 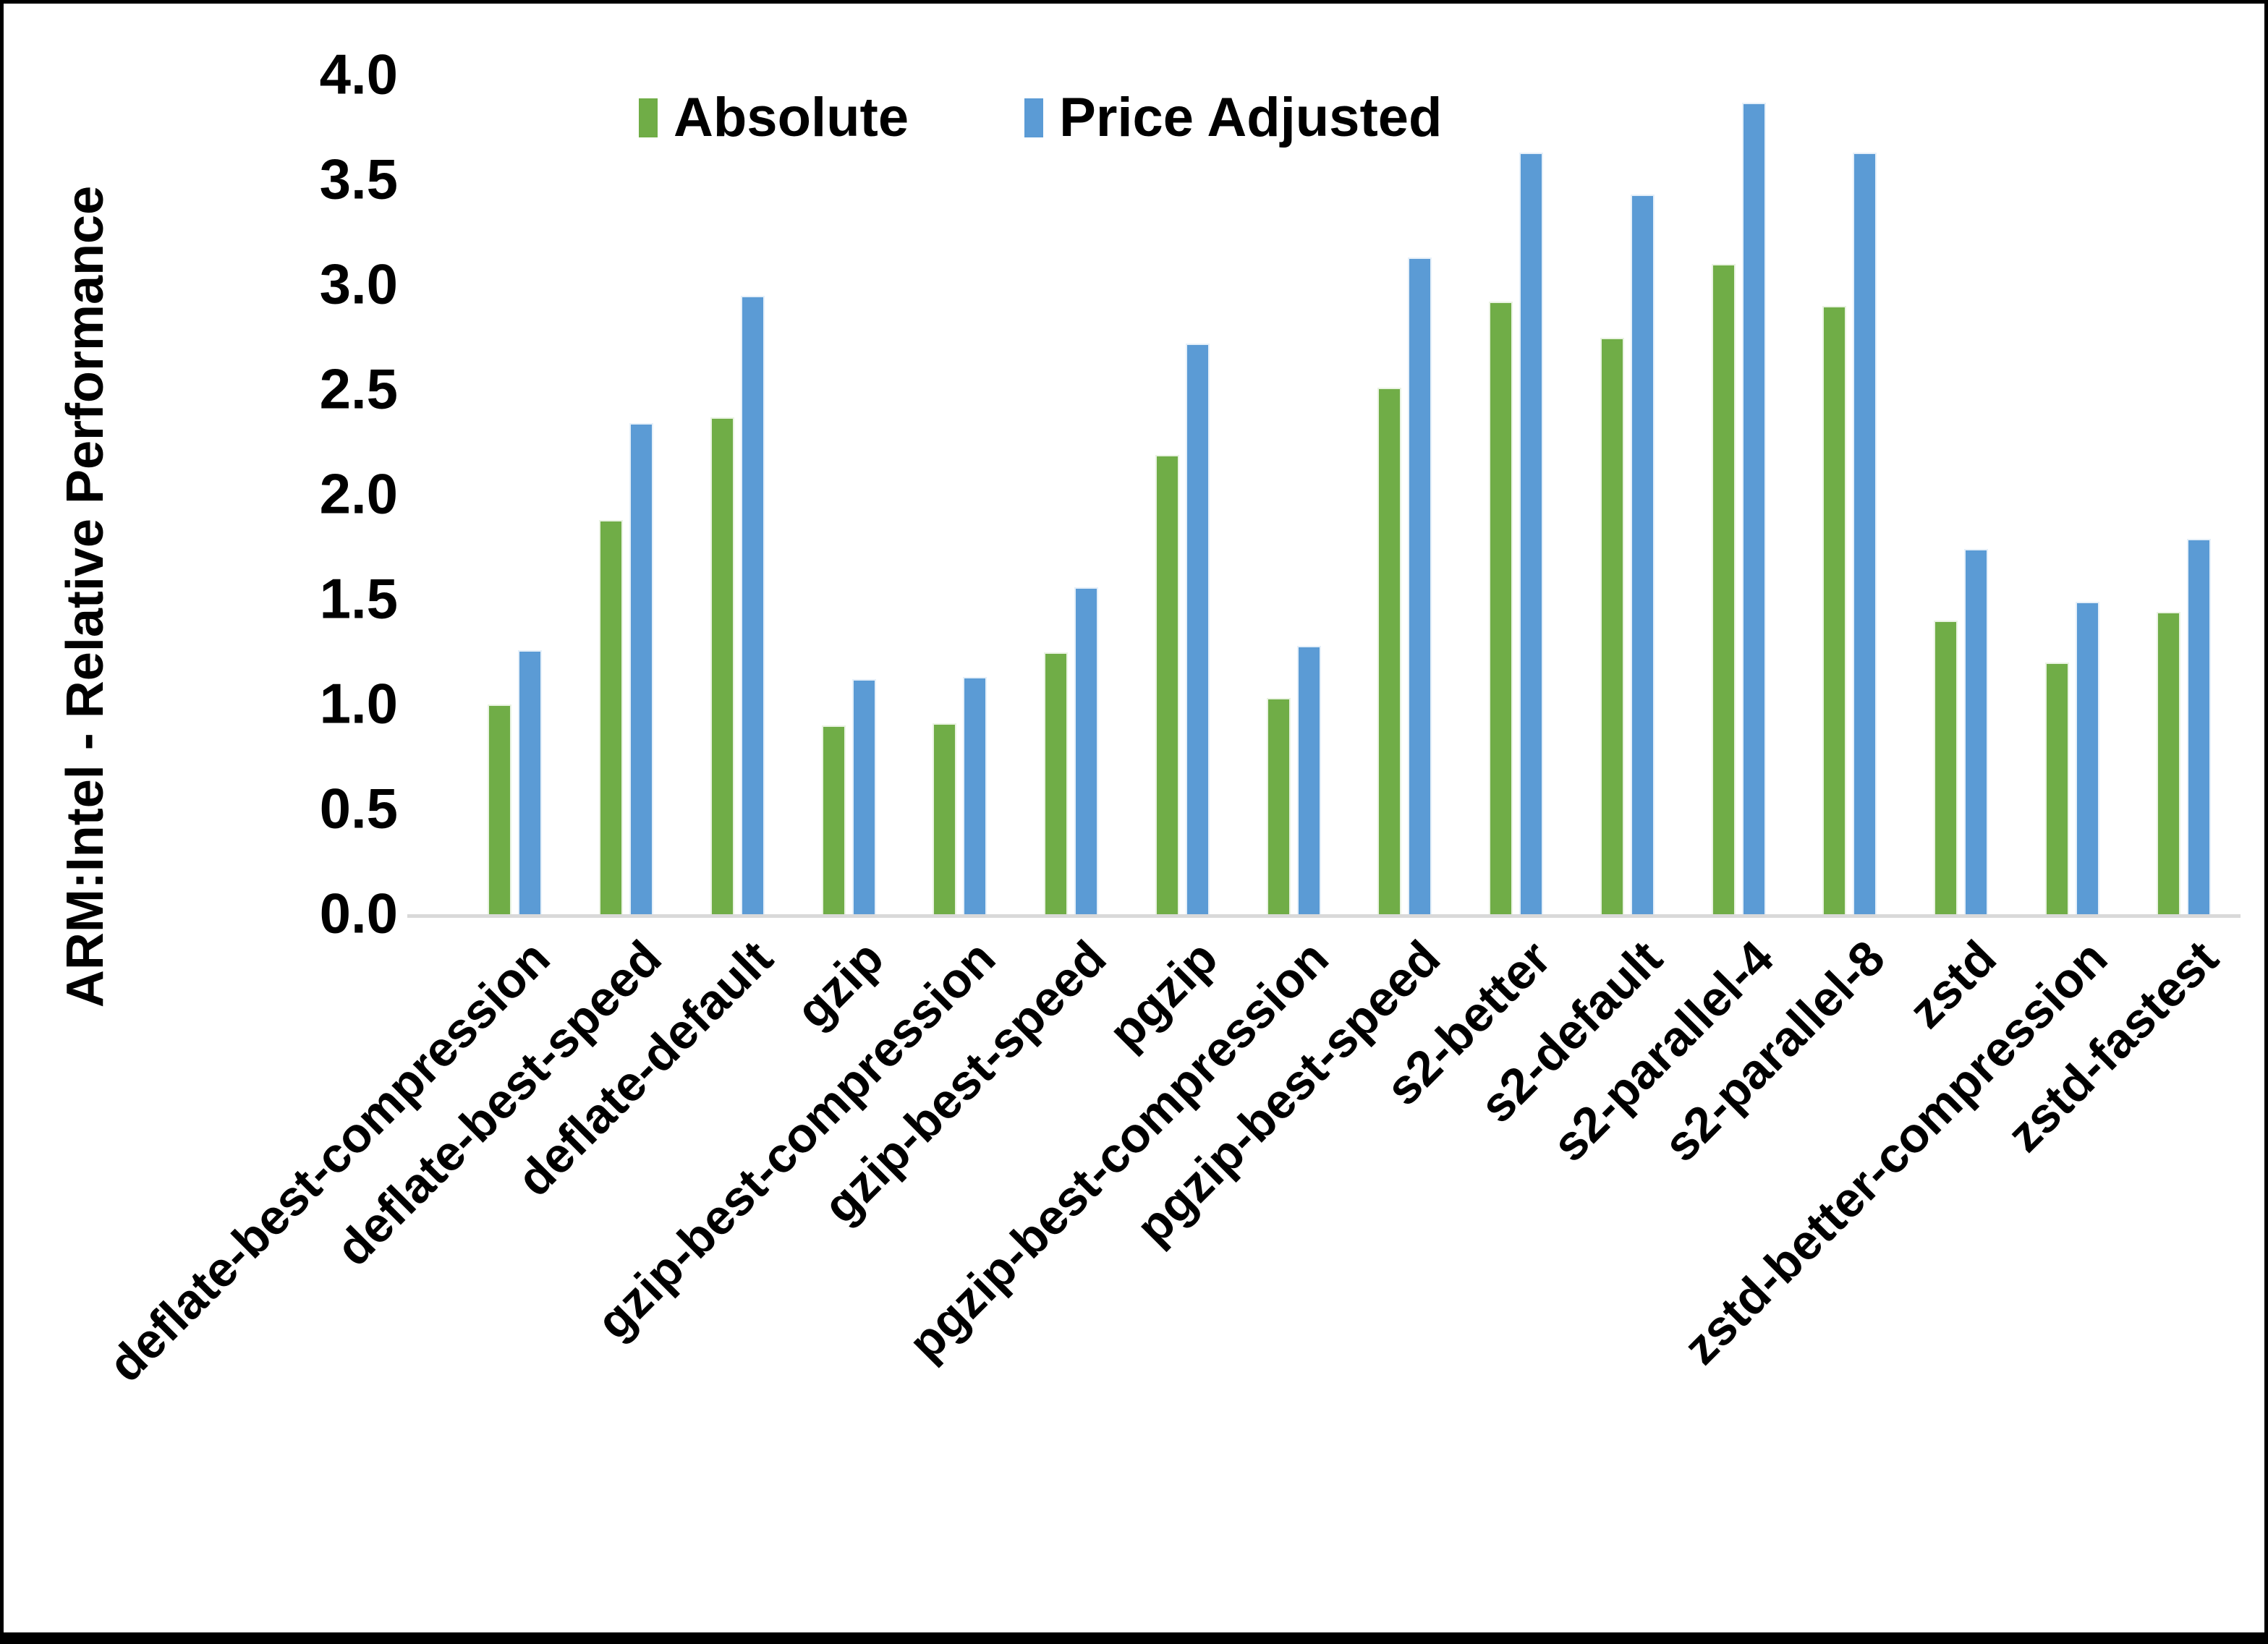 What do you see at coordinates (358, 493) in the screenshot?
I see `y-tick-label: 2.0` at bounding box center [358, 493].